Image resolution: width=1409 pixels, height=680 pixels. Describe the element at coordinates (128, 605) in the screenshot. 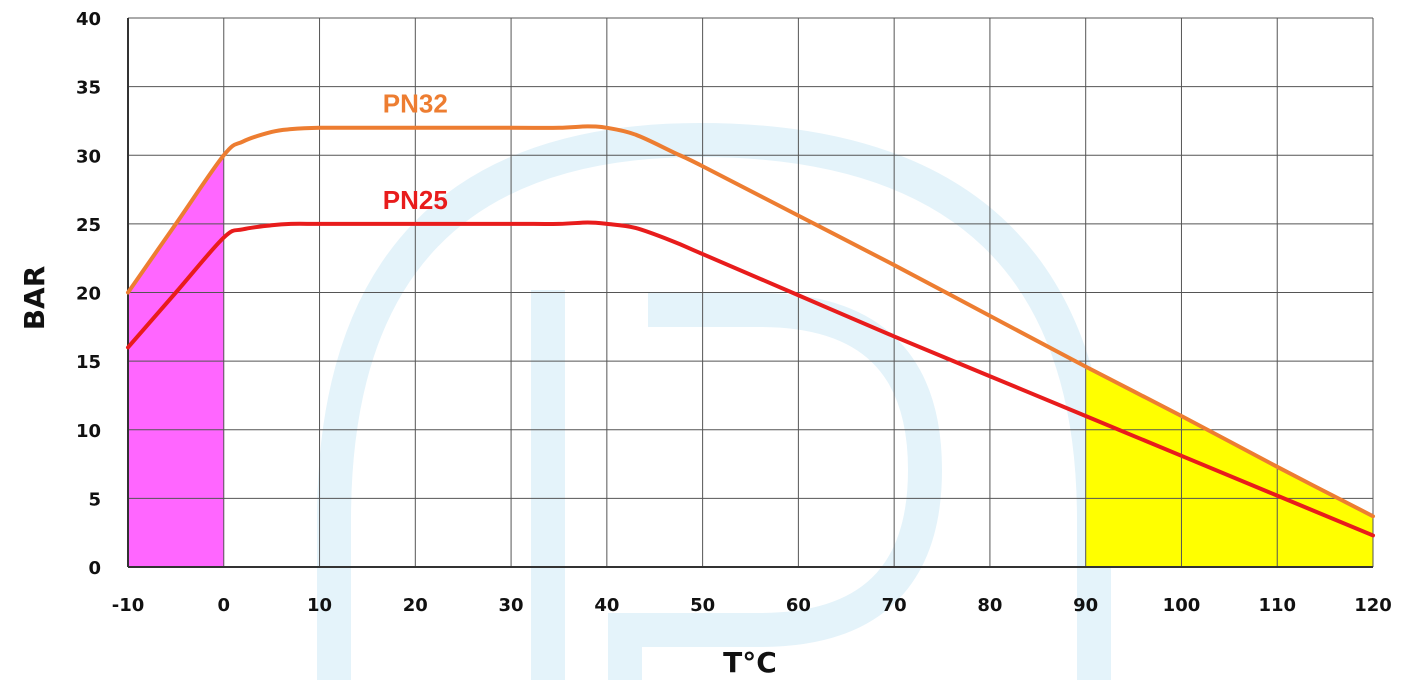

I see `x-tick-label: -10` at that location.